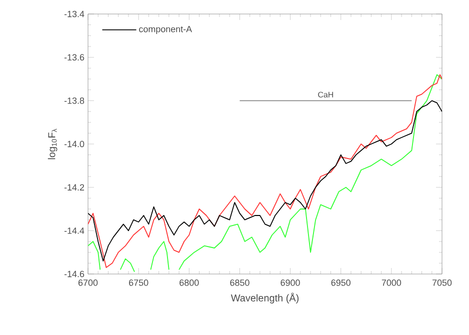  Describe the element at coordinates (442, 283) in the screenshot. I see `x-tick-label: 7050` at that location.